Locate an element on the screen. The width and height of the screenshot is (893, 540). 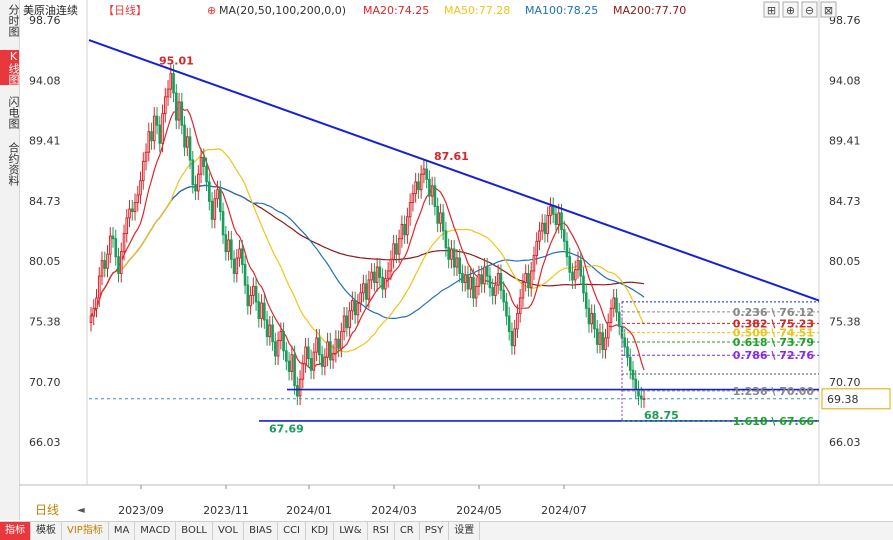
y-tick-right: 70.70 is located at coordinates (845, 382).